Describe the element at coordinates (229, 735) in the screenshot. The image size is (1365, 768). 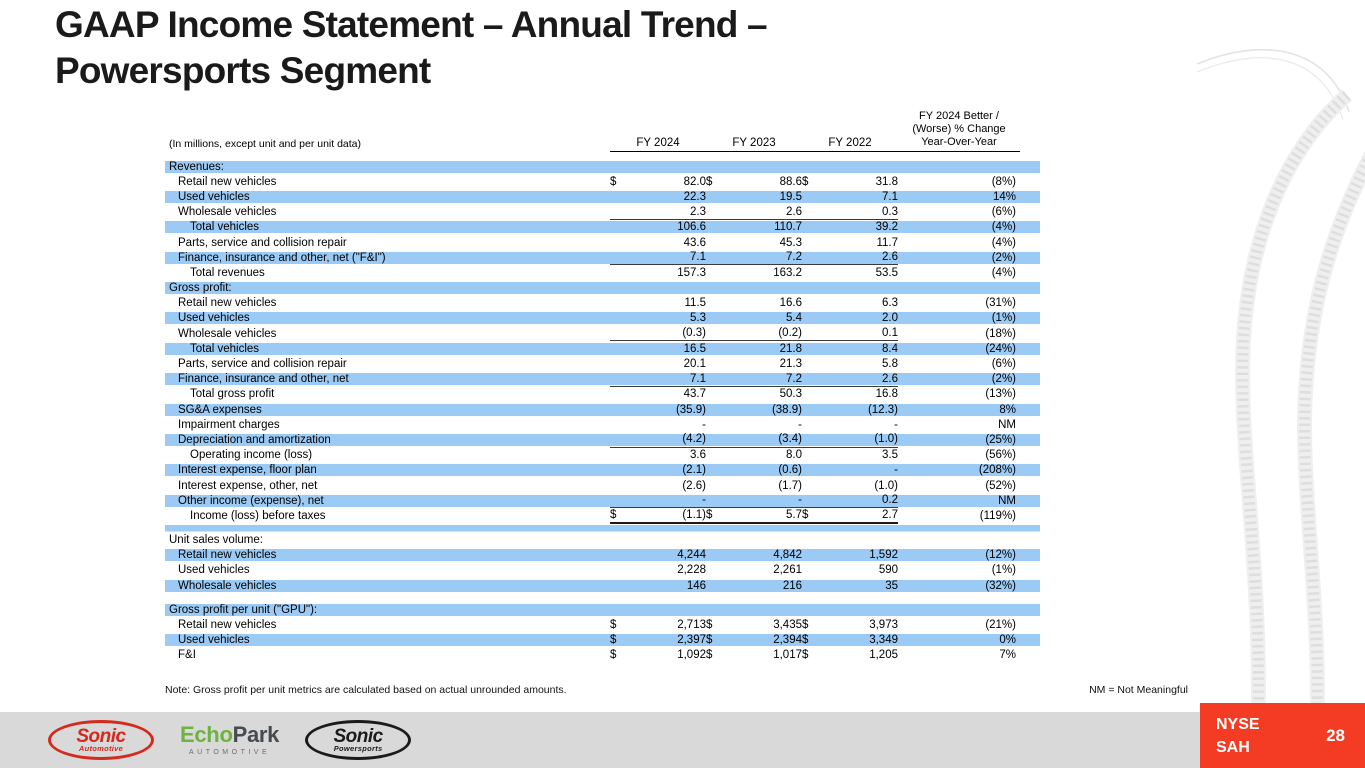
I see `echopark-logo-word: EchoPark` at that location.